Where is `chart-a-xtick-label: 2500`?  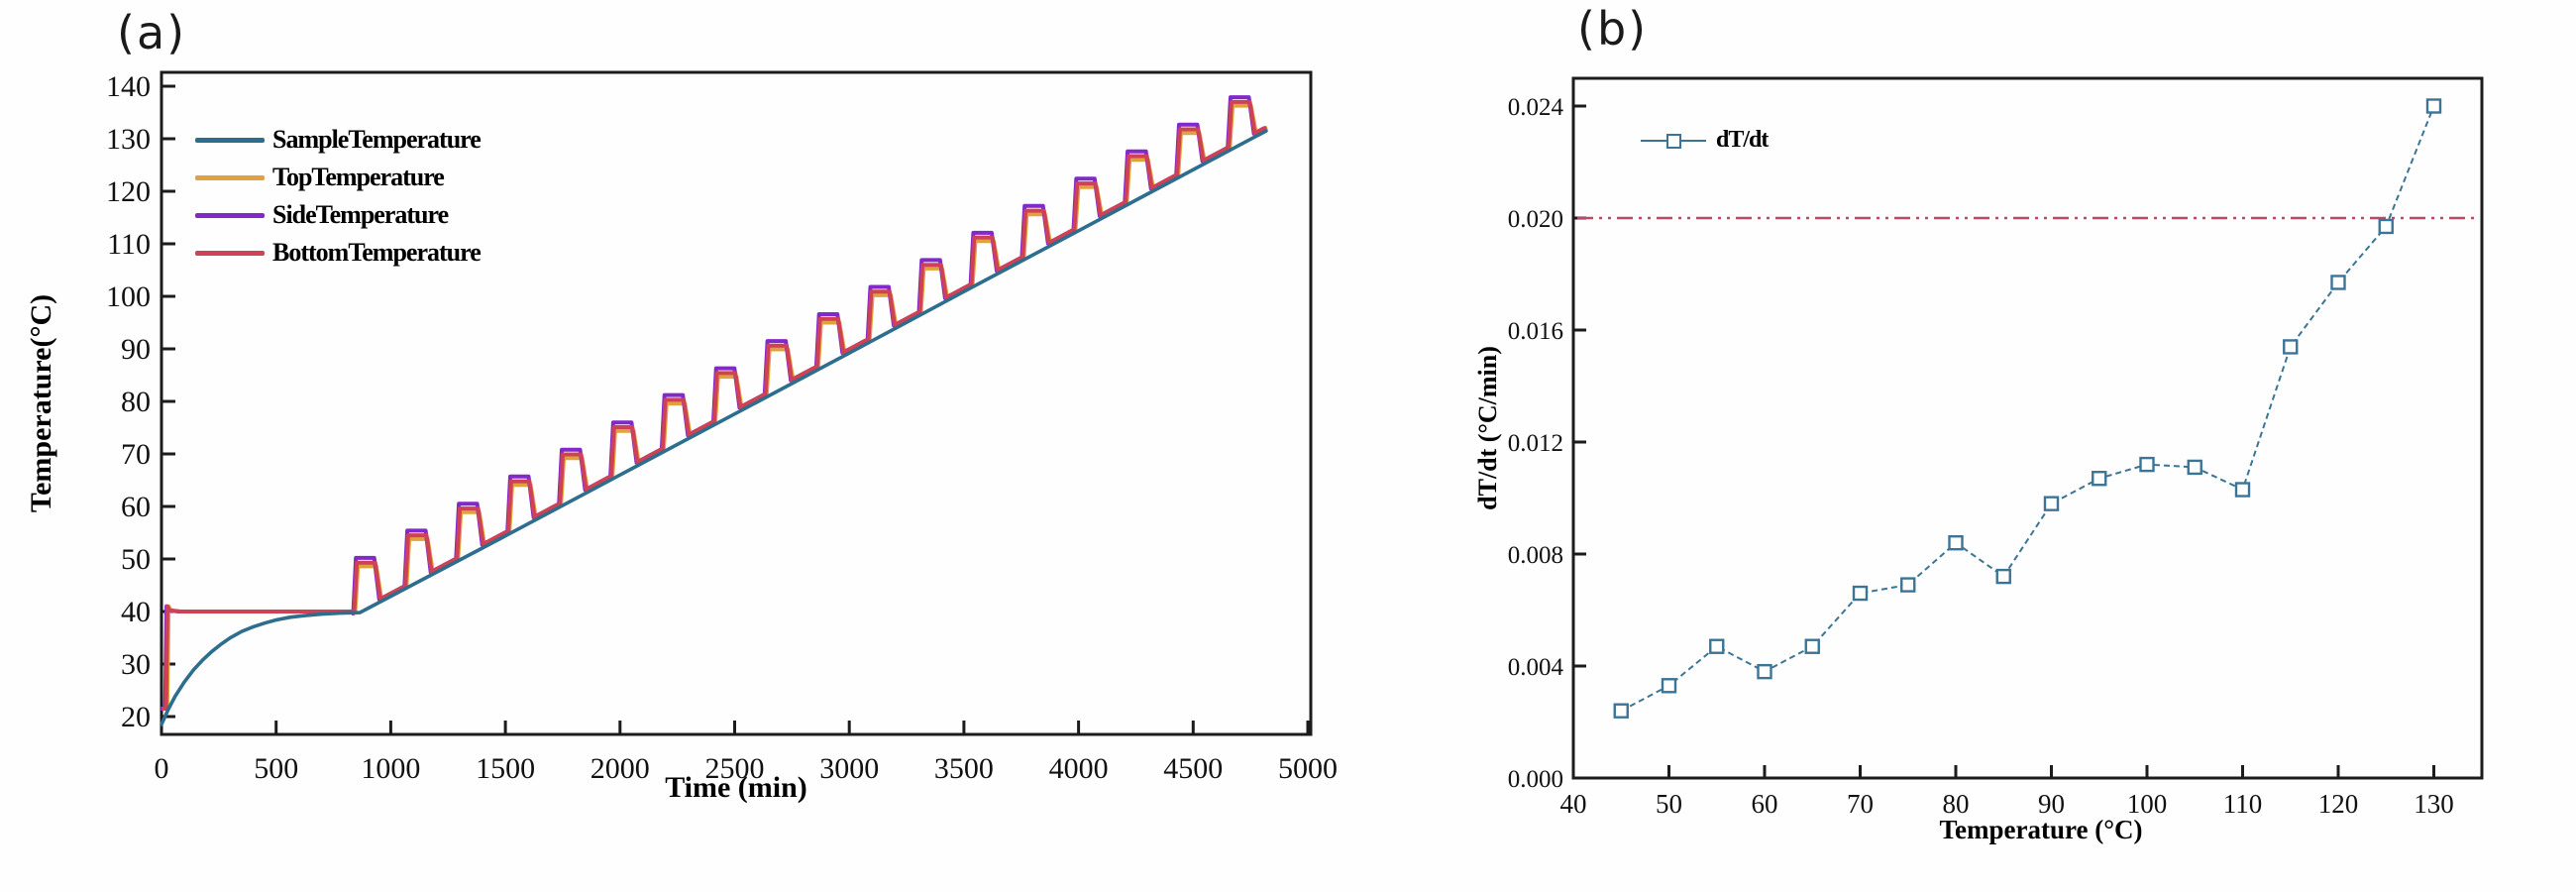
chart-a-xtick-label: 2500 is located at coordinates (735, 768).